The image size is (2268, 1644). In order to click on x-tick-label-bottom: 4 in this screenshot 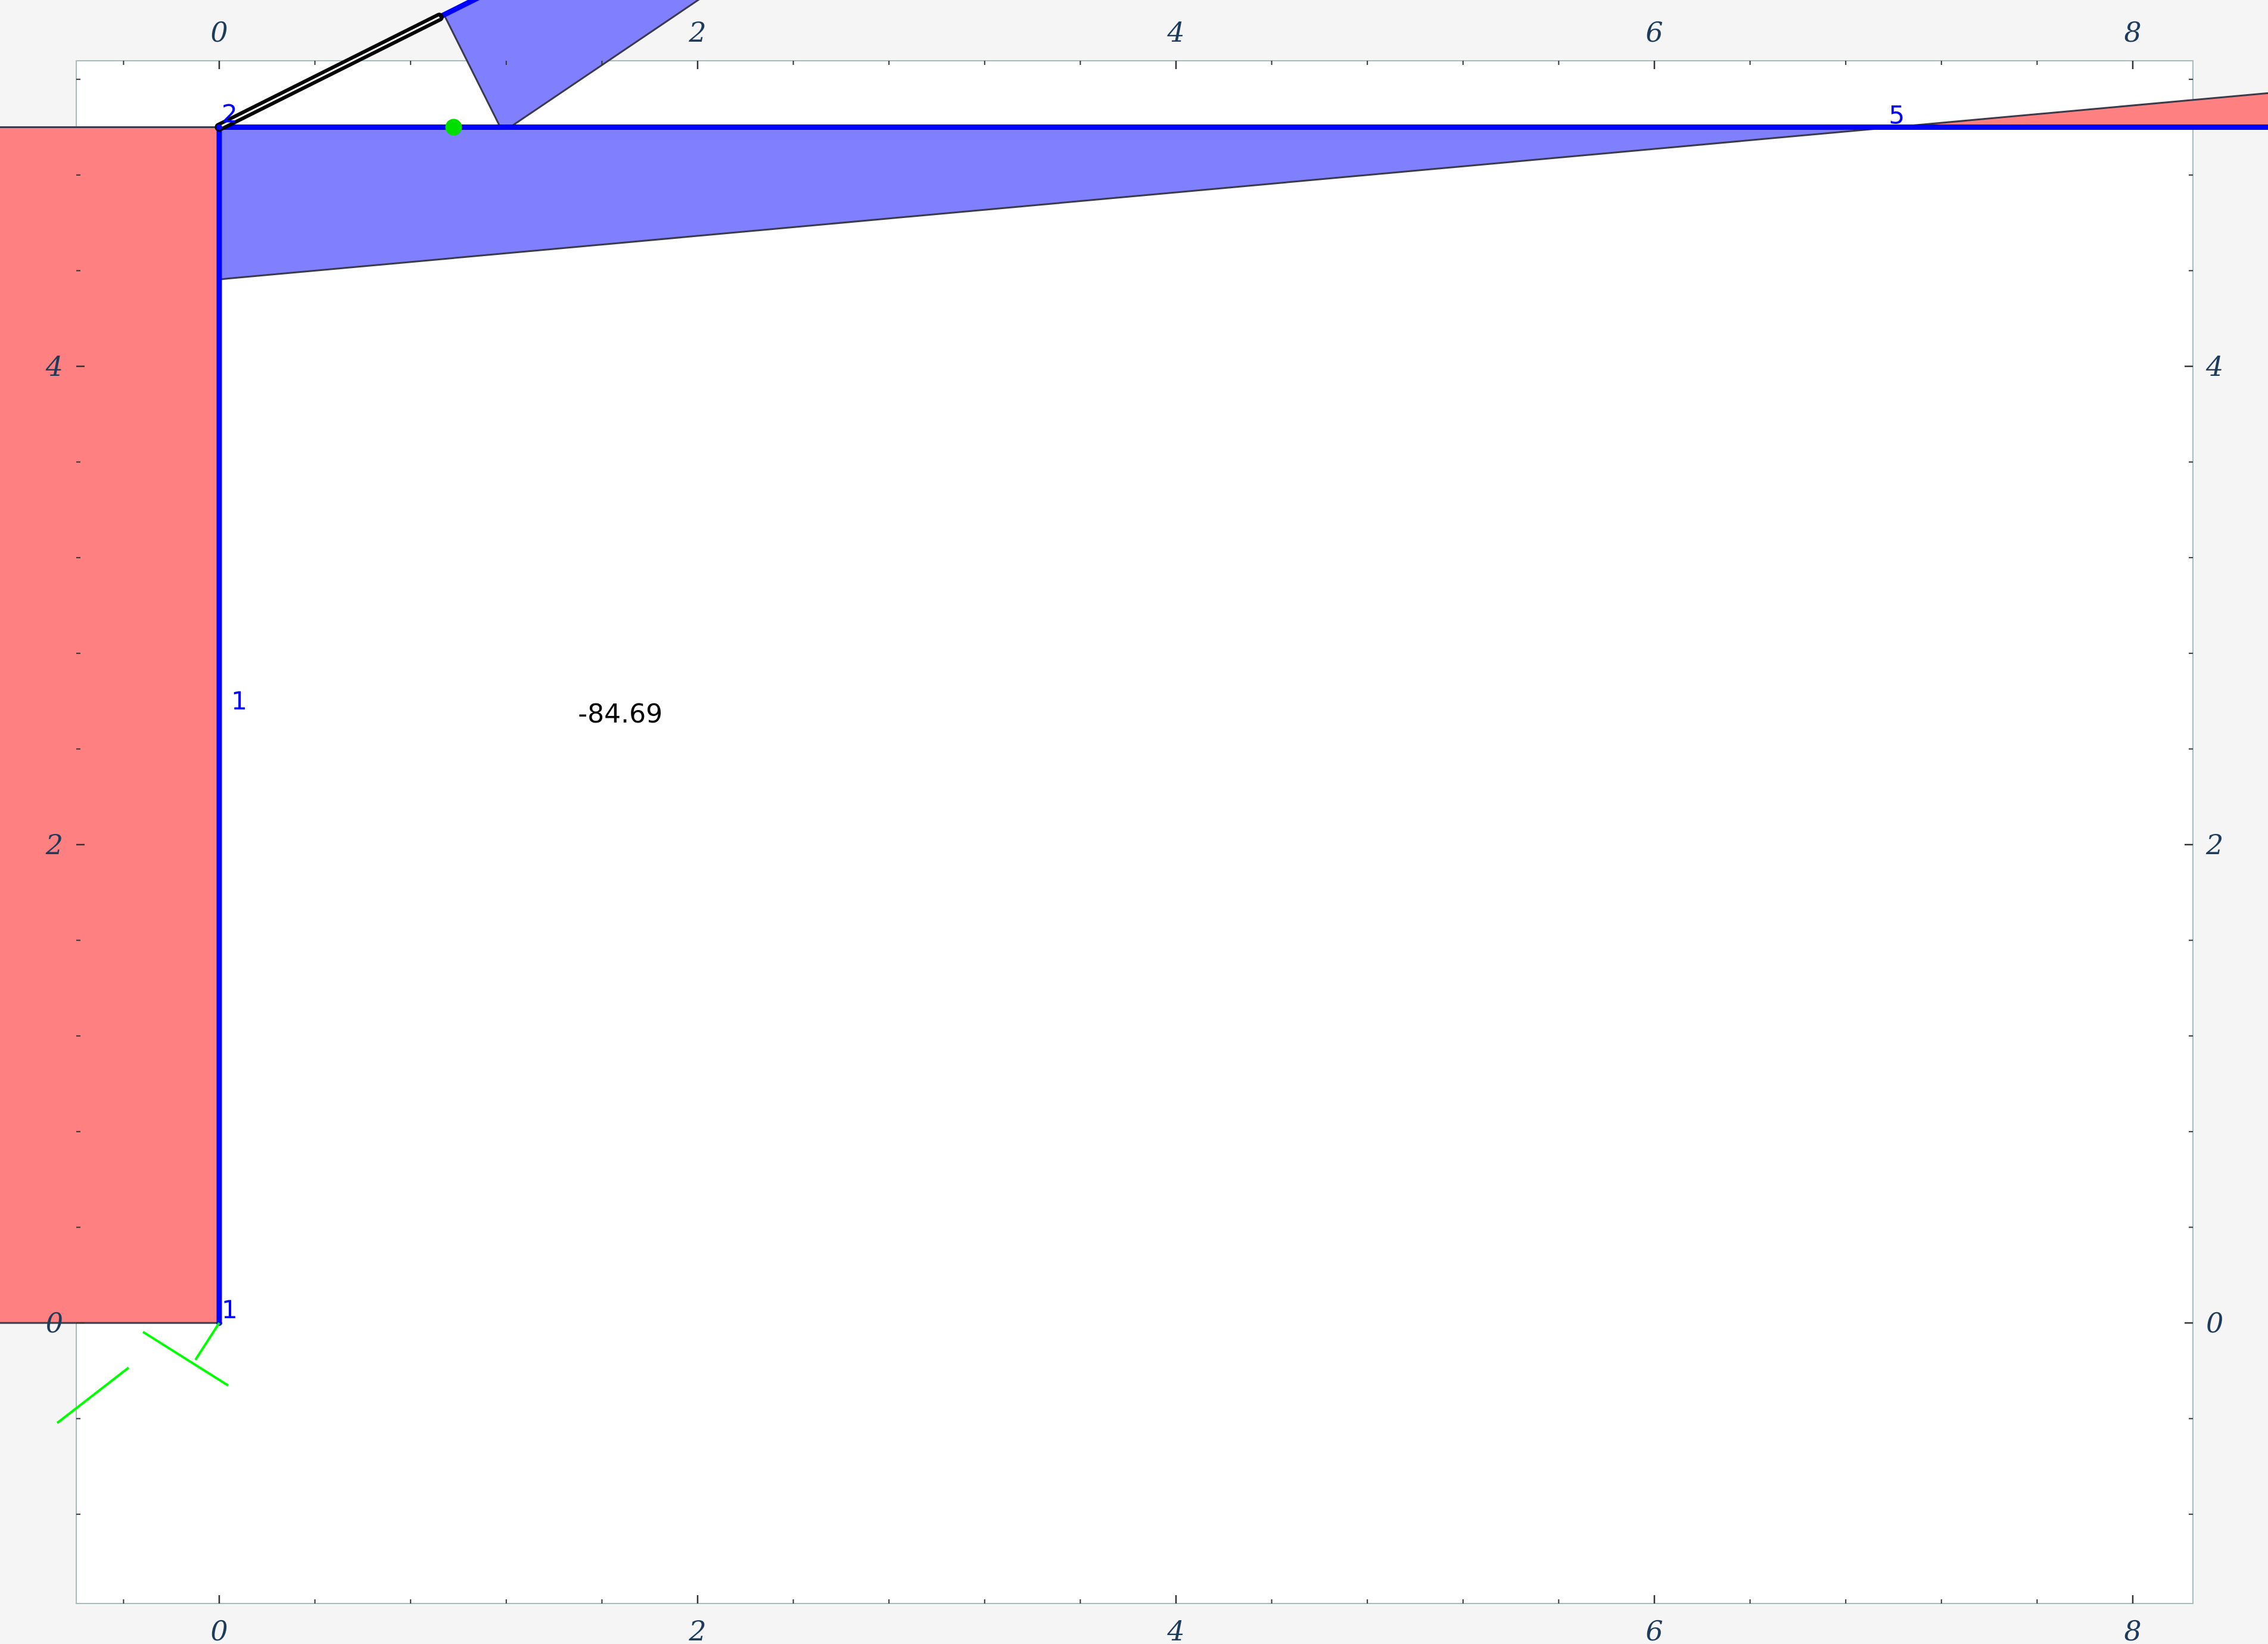, I will do `click(1175, 1629)`.